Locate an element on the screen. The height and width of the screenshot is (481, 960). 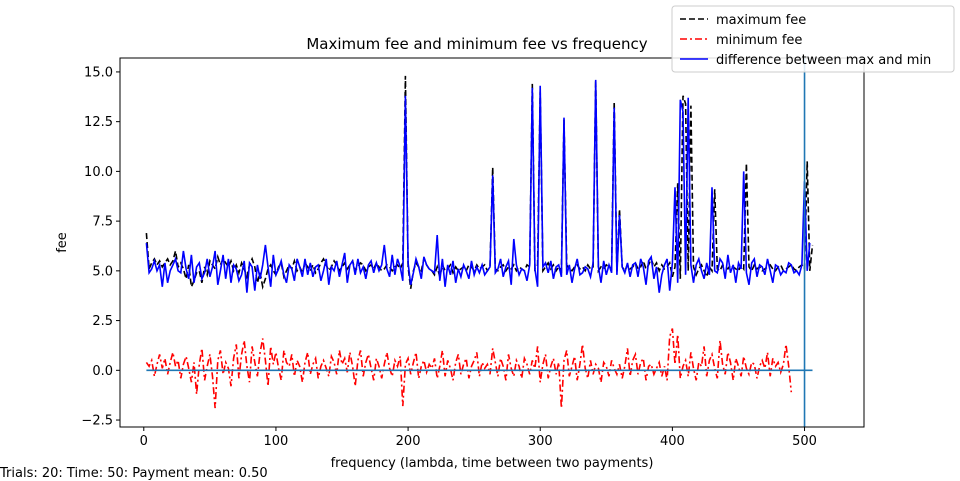
y-tick-label: −2.5 is located at coordinates (97, 421).